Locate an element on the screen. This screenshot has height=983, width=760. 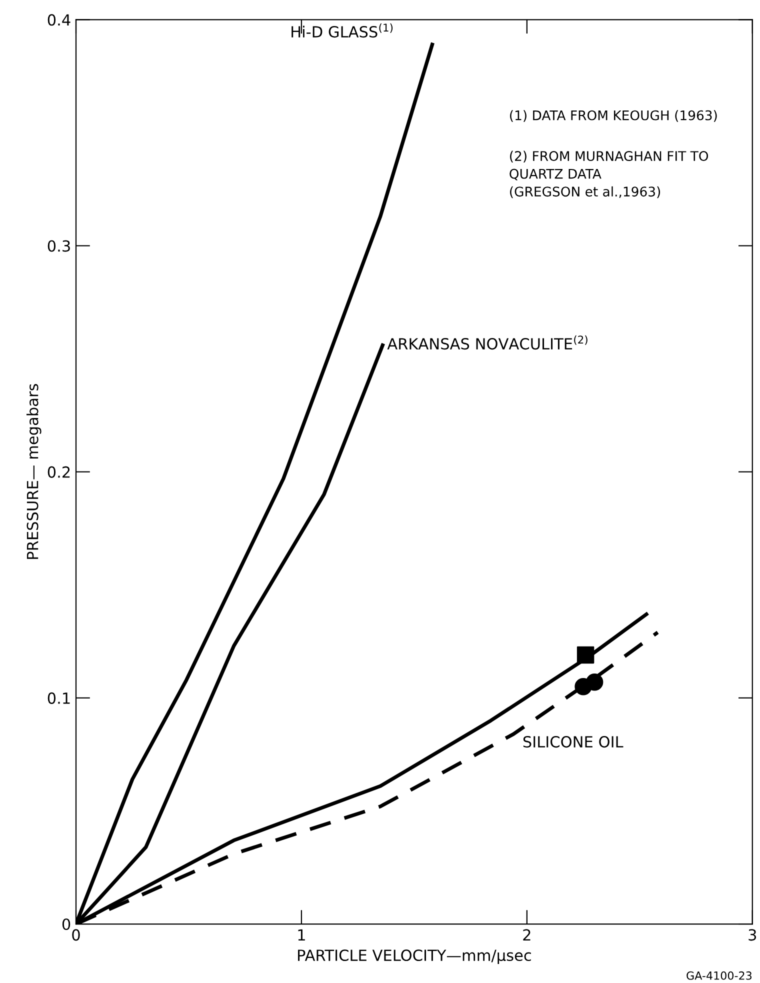
series-label: ARKANSAS NOVACULITE$^{(2)}$ is located at coordinates (487, 342).